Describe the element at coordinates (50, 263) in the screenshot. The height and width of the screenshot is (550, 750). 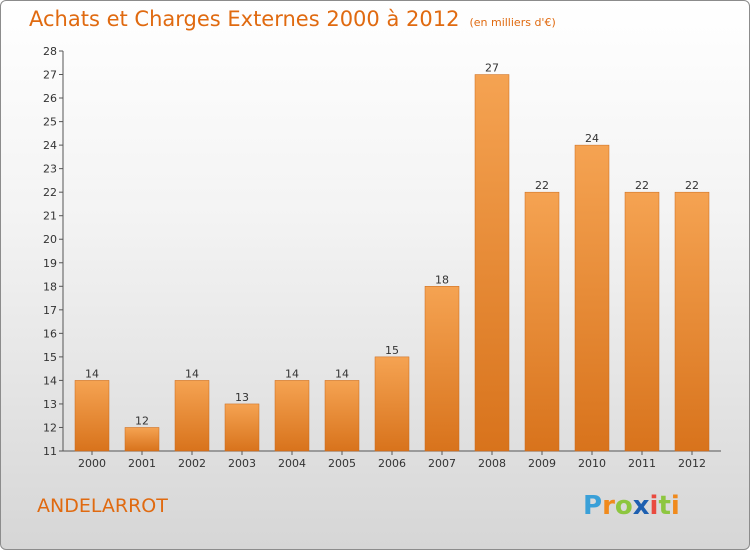
I see `y-tick-label: 19` at that location.